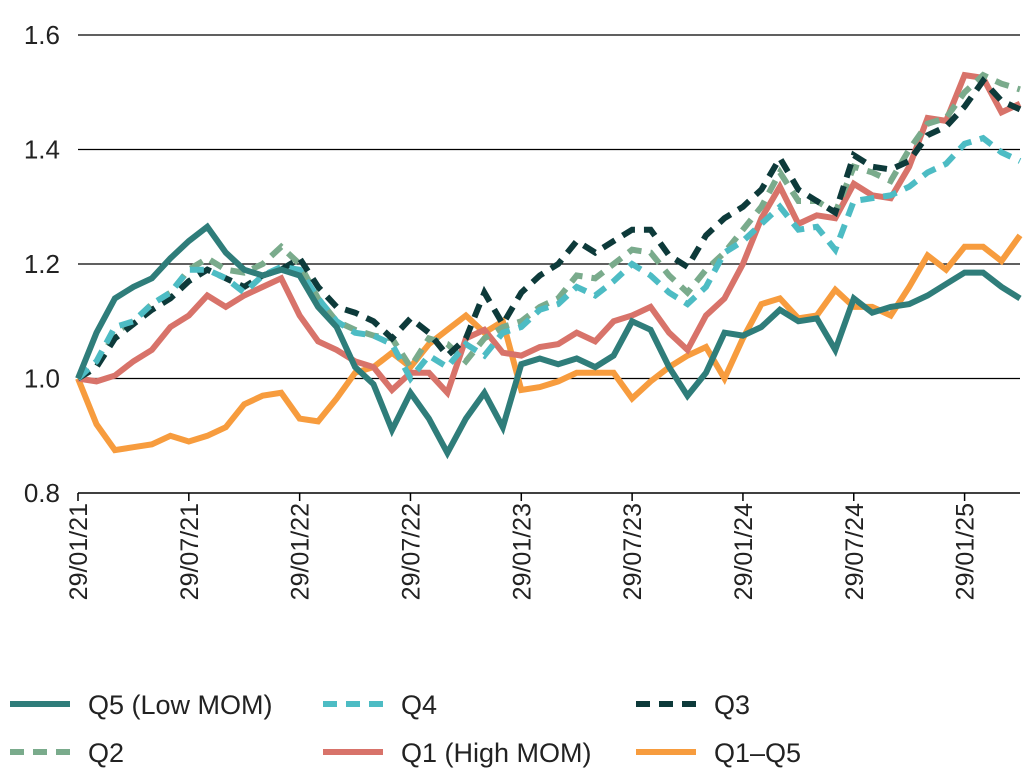  I want to click on legend-label: Q5 (Low MOM), so click(180, 705).